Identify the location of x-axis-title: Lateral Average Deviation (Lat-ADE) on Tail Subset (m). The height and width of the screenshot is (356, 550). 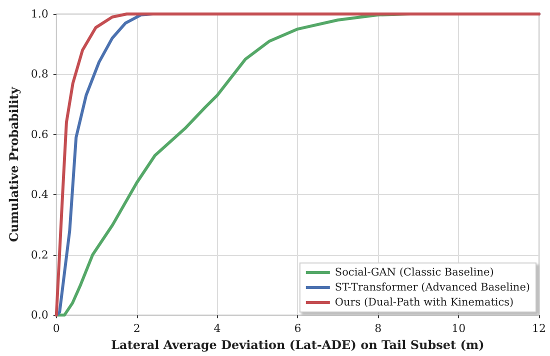
(297, 345).